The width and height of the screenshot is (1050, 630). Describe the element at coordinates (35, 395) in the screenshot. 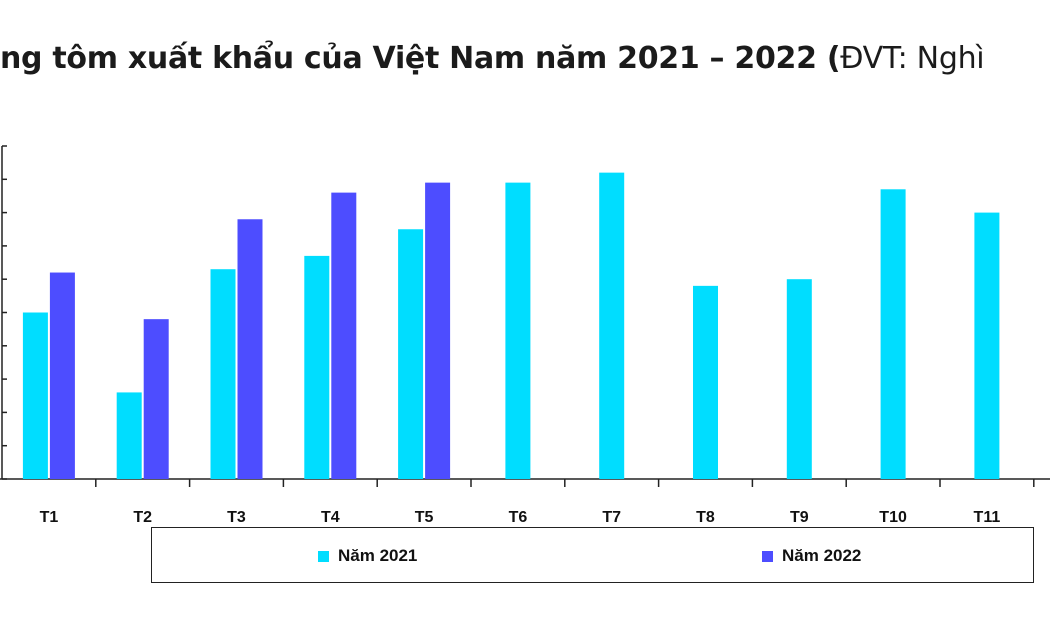

I see `bar-2021-T1` at that location.